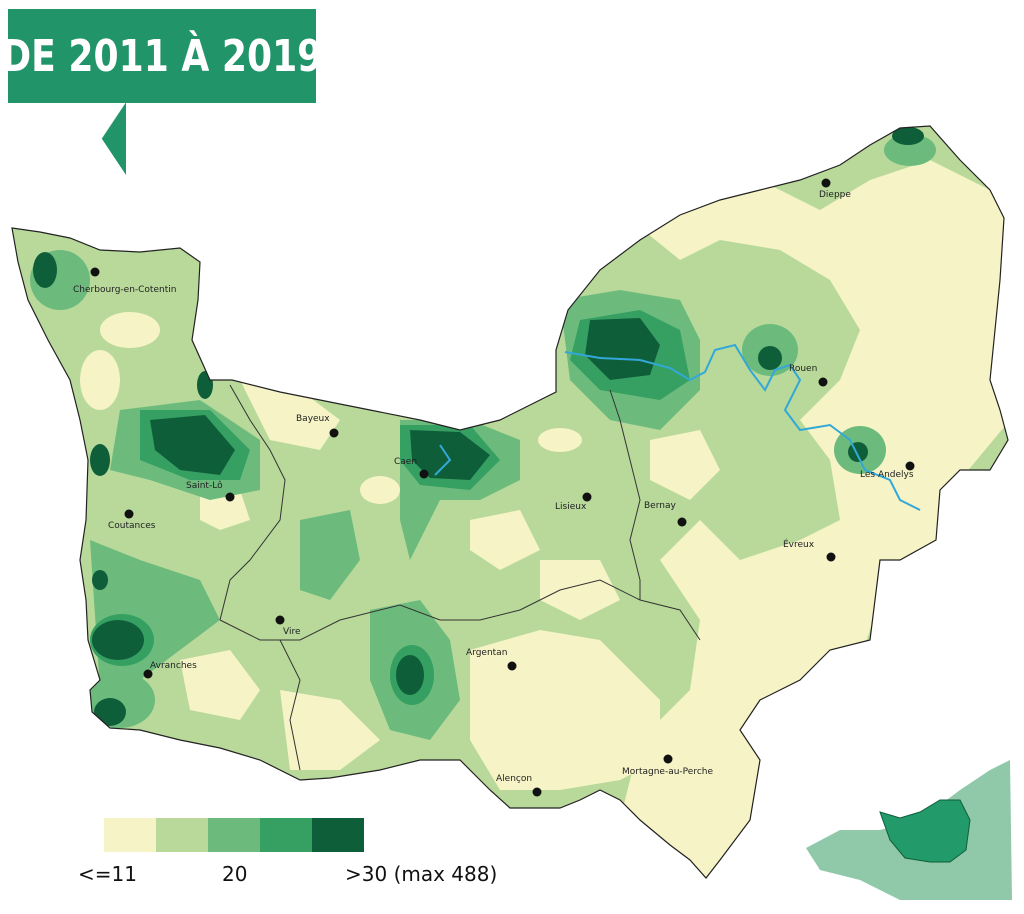 Image resolution: width=1024 pixels, height=914 pixels. What do you see at coordinates (667, 772) in the screenshot?
I see `svg-text: Mortagne-au-Perche` at bounding box center [667, 772].